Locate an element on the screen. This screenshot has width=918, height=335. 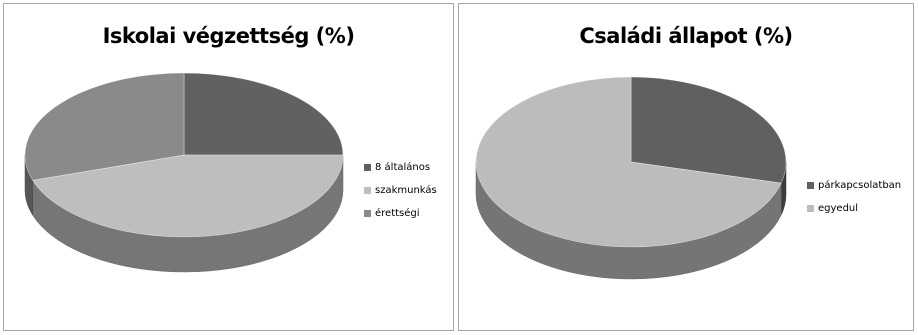
legend-item: párkapcsolatban is located at coordinates (854, 185).